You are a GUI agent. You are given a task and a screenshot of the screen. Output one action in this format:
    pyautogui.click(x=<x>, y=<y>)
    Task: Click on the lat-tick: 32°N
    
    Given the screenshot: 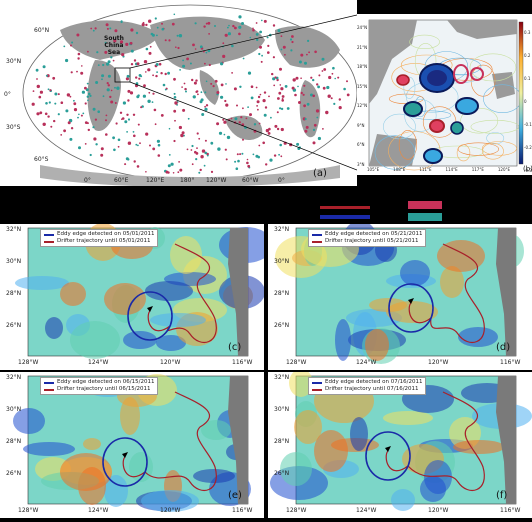 What is the action you would take?
    pyautogui.click(x=14, y=377)
    